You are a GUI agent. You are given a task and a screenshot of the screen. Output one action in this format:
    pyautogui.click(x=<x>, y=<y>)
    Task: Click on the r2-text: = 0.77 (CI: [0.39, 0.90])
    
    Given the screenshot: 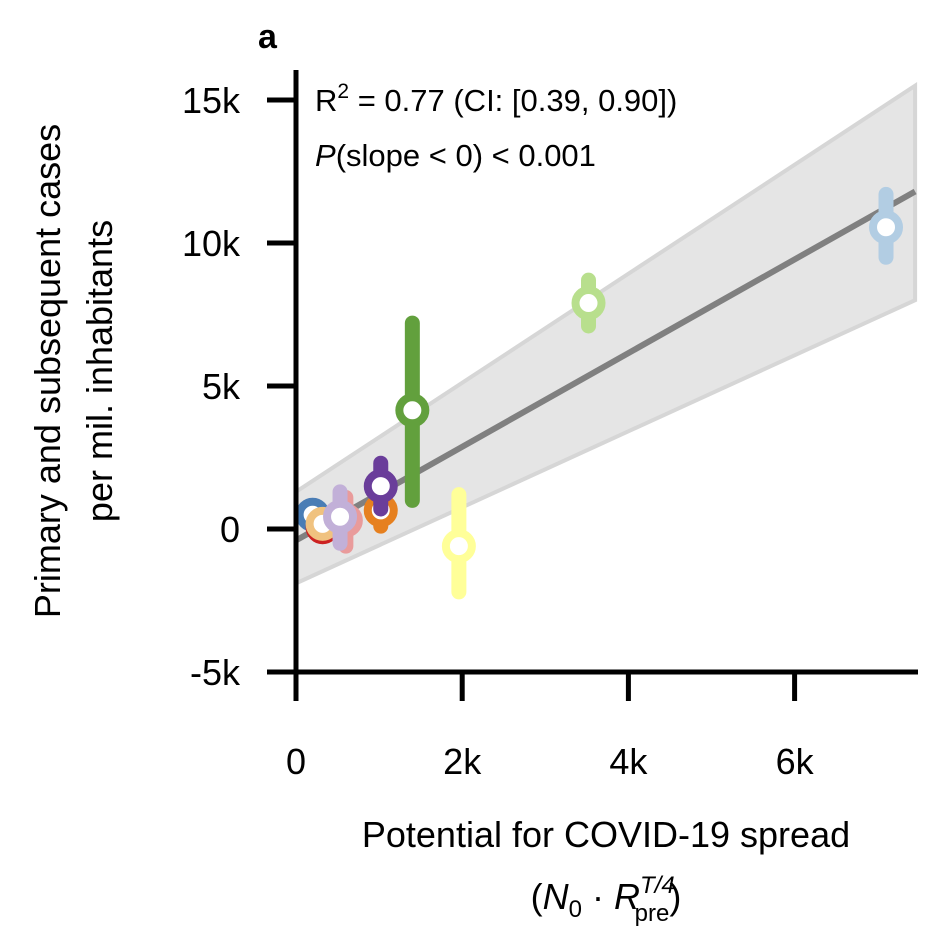 What is the action you would take?
    pyautogui.click(x=513, y=100)
    